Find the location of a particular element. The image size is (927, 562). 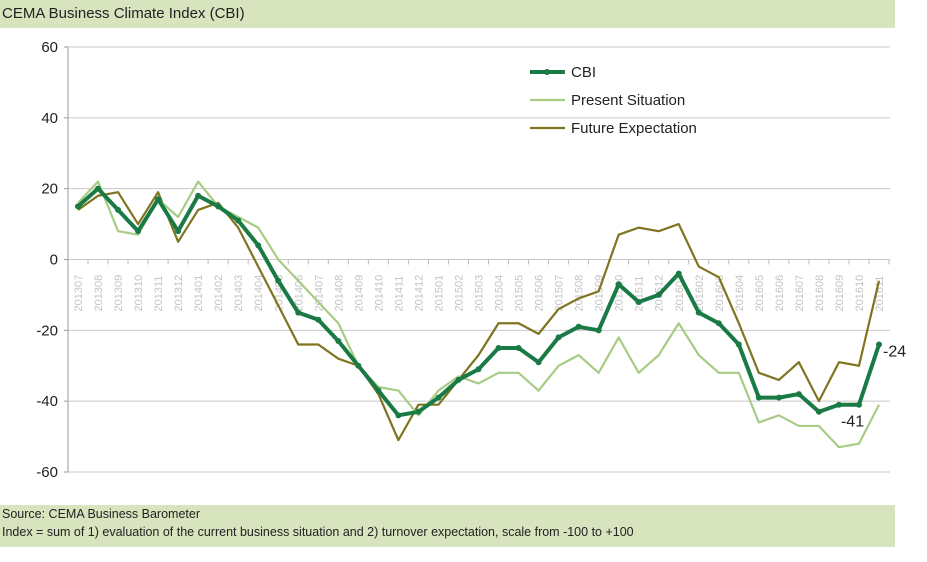

x-tick-label: 201511 is located at coordinates (640, 294).